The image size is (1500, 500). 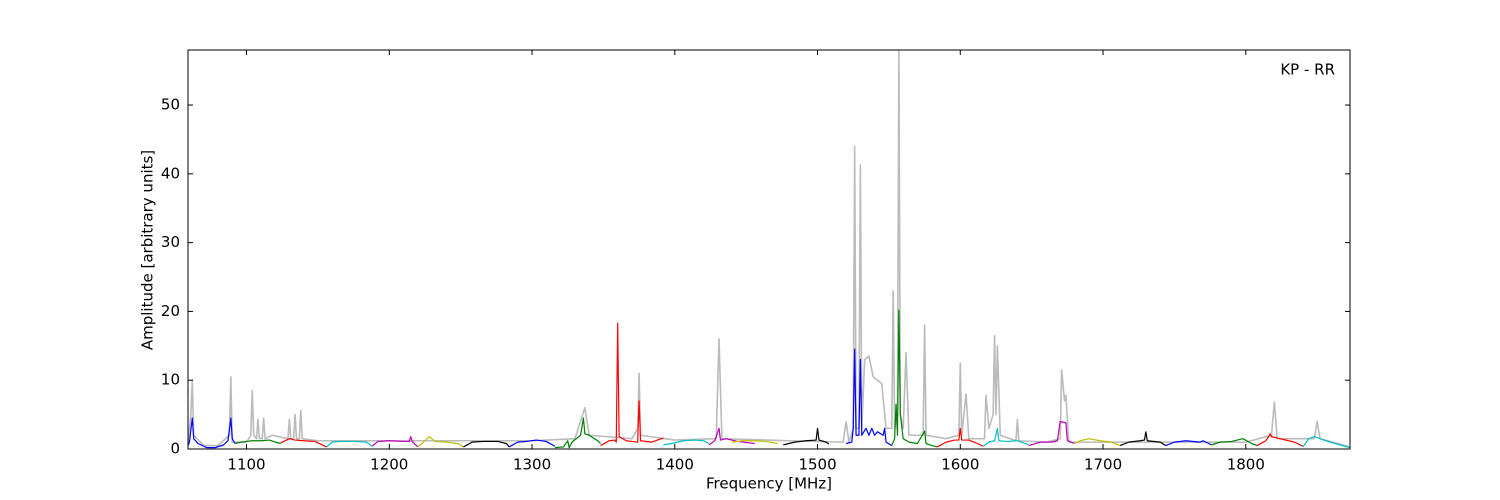 What do you see at coordinates (675, 465) in the screenshot?
I see `x-tick-label: 1400` at bounding box center [675, 465].